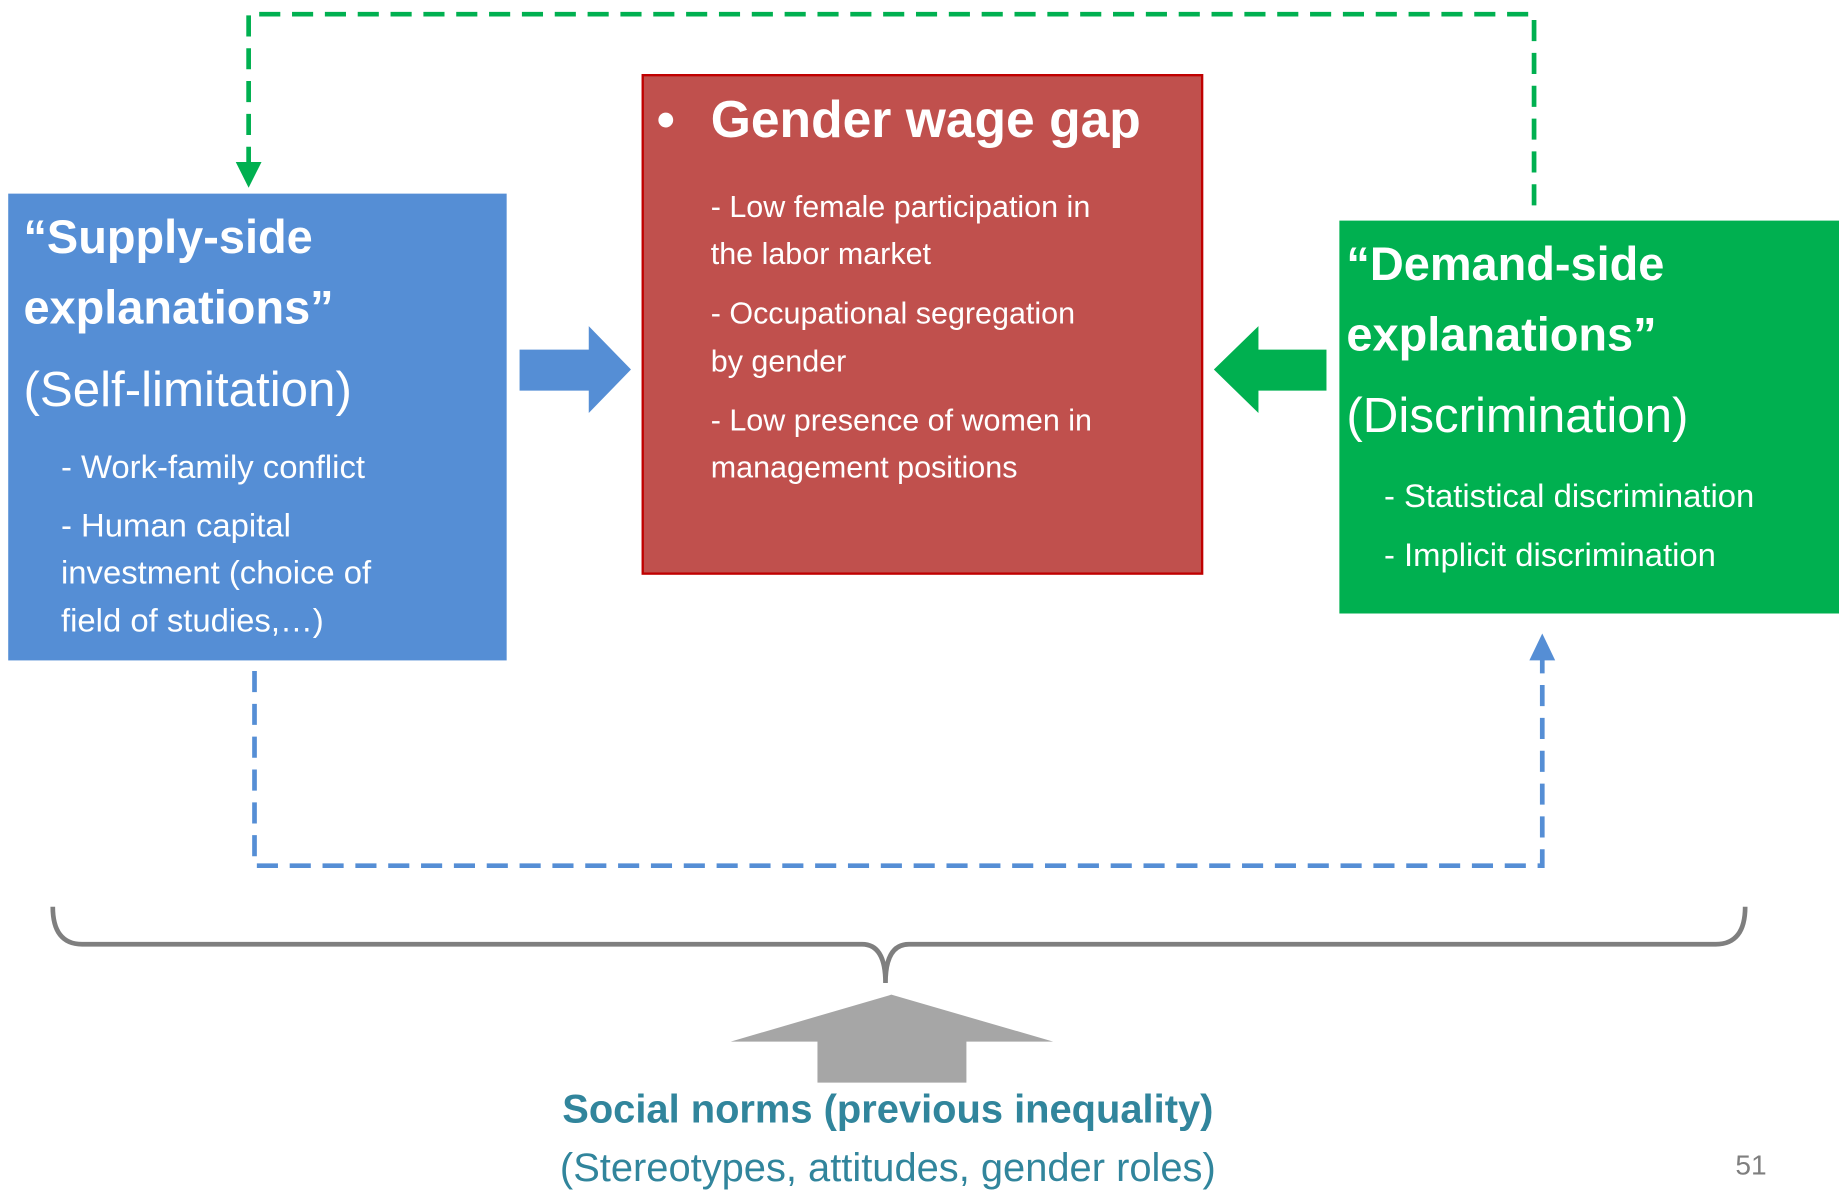  Describe the element at coordinates (575, 369) in the screenshot. I see `blue-arrow` at that location.